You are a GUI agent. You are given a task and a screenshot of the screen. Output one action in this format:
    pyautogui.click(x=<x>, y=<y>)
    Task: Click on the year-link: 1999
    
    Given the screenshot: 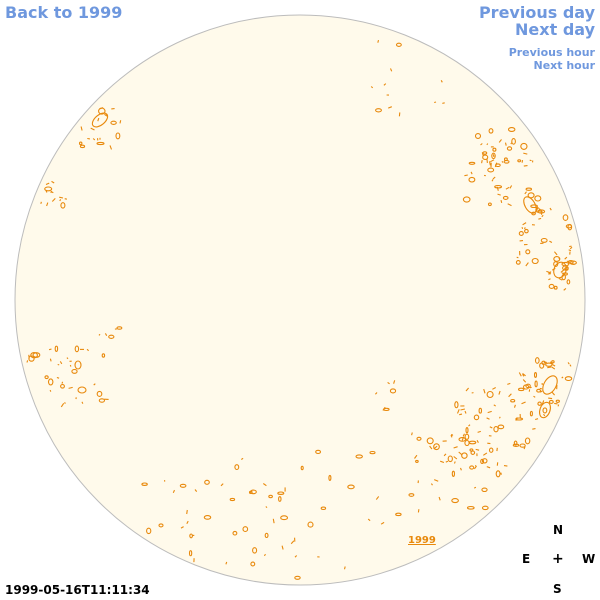 What is the action you would take?
    pyautogui.click(x=422, y=540)
    